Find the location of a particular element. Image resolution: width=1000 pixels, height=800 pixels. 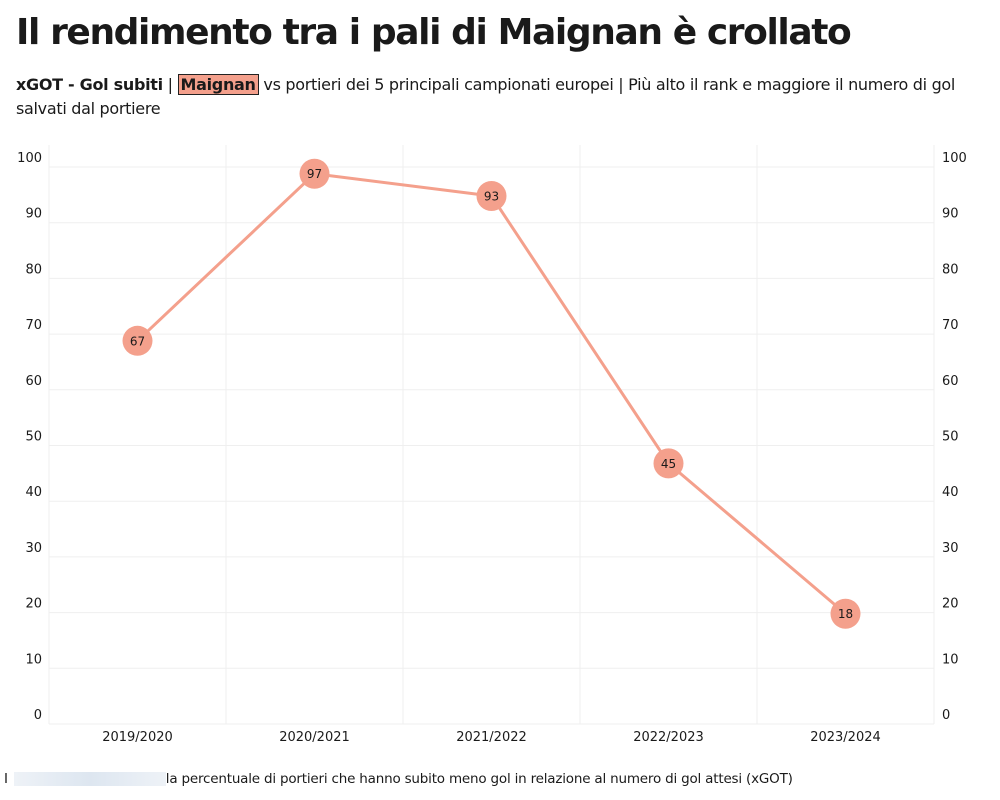

x-tick-label: 2022/2023 is located at coordinates (668, 737).